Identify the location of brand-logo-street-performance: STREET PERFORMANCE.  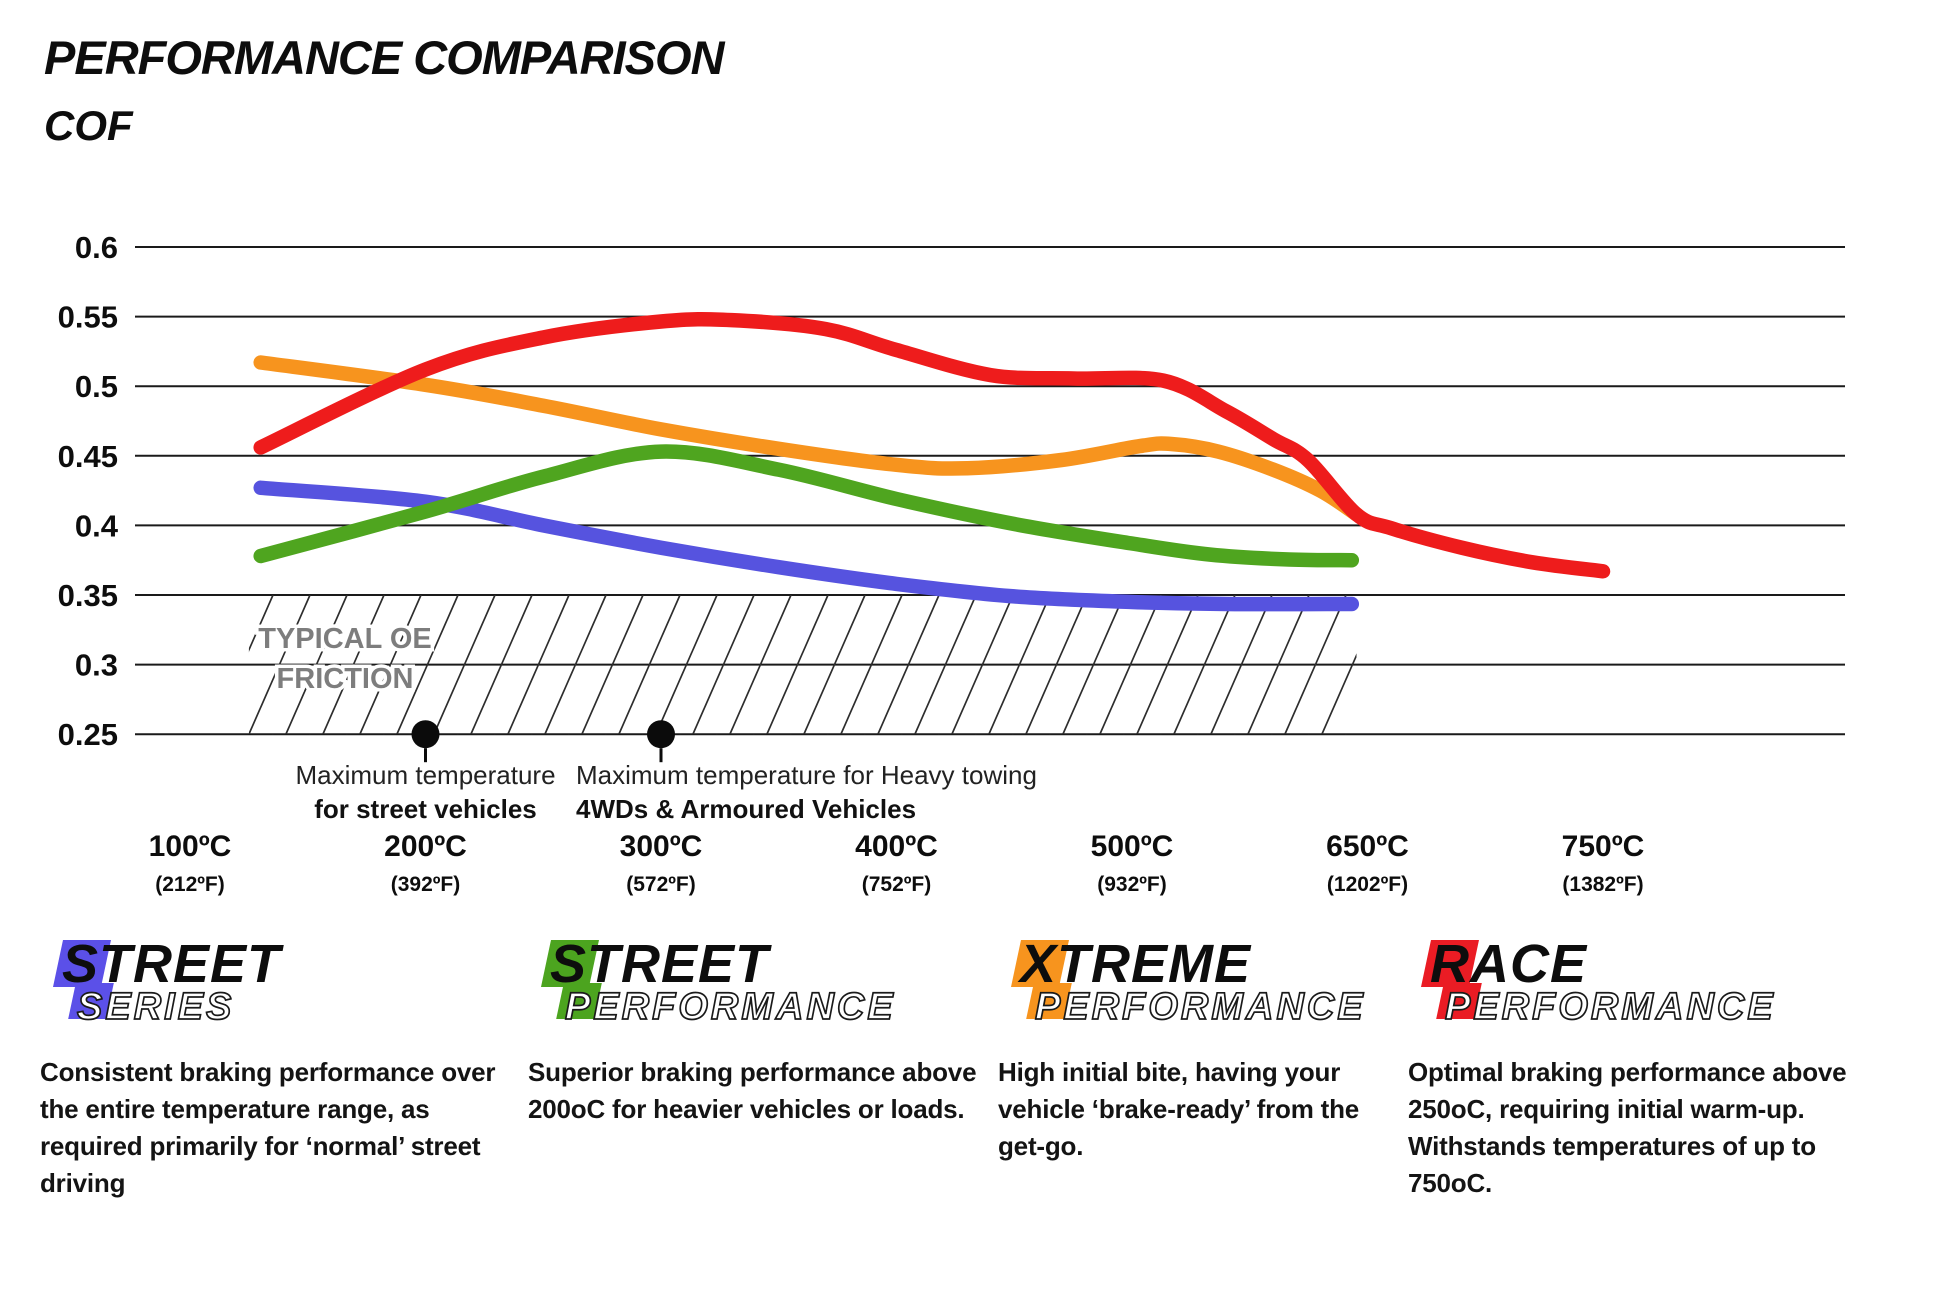
(759, 984).